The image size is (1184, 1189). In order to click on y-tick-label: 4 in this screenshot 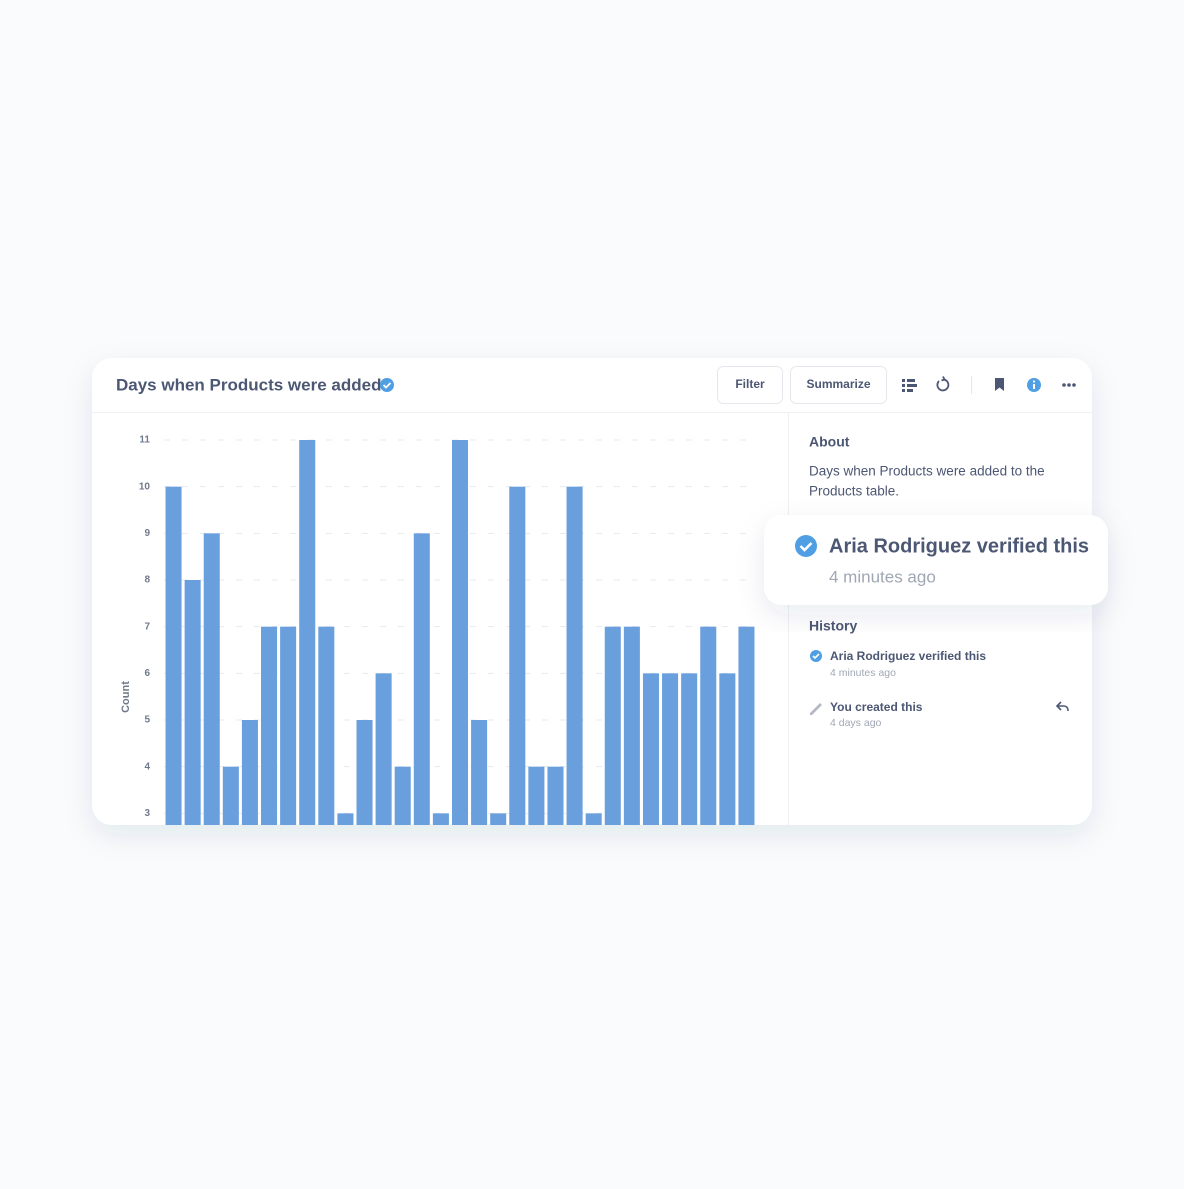, I will do `click(147, 766)`.